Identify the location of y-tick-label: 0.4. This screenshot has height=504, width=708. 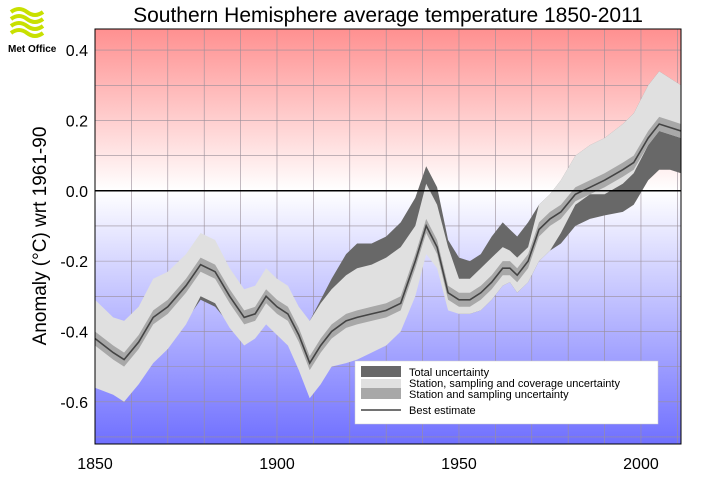
(77, 51).